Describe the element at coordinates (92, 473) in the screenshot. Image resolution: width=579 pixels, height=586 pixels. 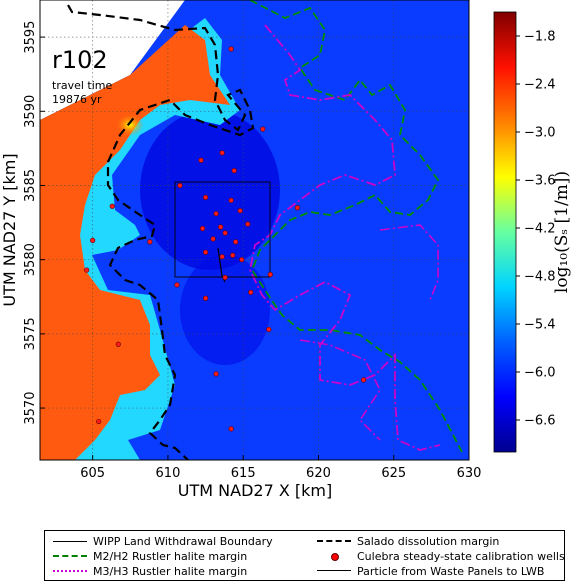
I see `x-tick-label: 605` at that location.